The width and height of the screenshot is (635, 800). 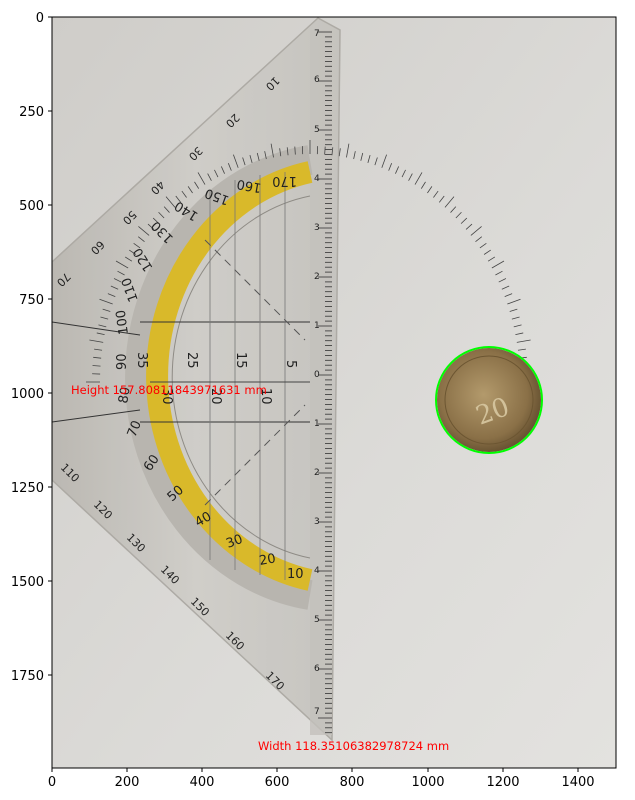 I want to click on center-num: 30, so click(x=166, y=396).